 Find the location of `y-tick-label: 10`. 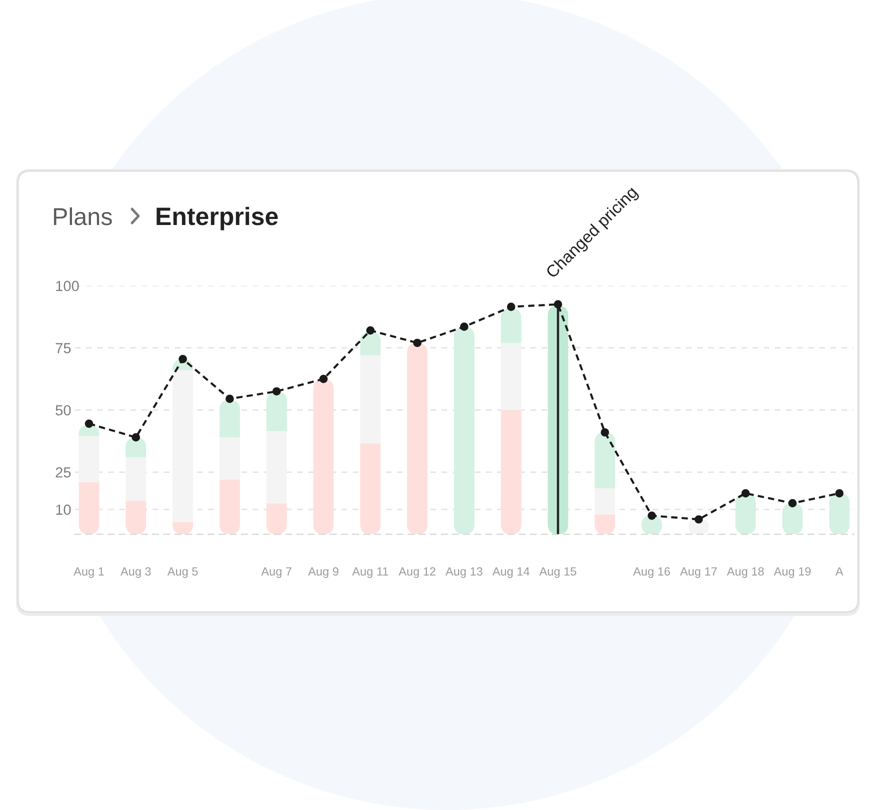

y-tick-label: 10 is located at coordinates (63, 509).